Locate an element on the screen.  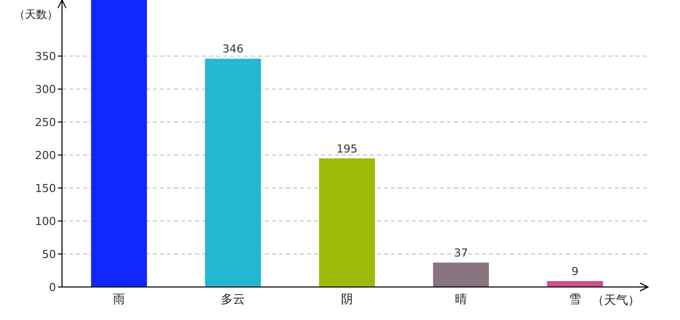
y-tick-label: 350 is located at coordinates (45, 56).